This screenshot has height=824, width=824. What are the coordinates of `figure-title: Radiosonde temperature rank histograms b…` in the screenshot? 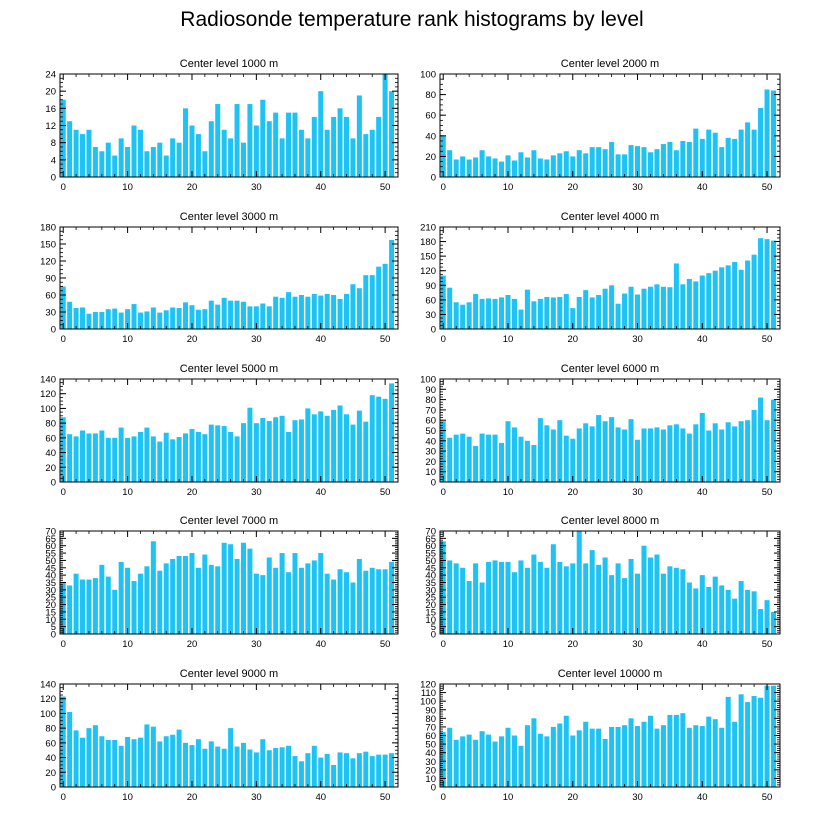 It's located at (412, 19).